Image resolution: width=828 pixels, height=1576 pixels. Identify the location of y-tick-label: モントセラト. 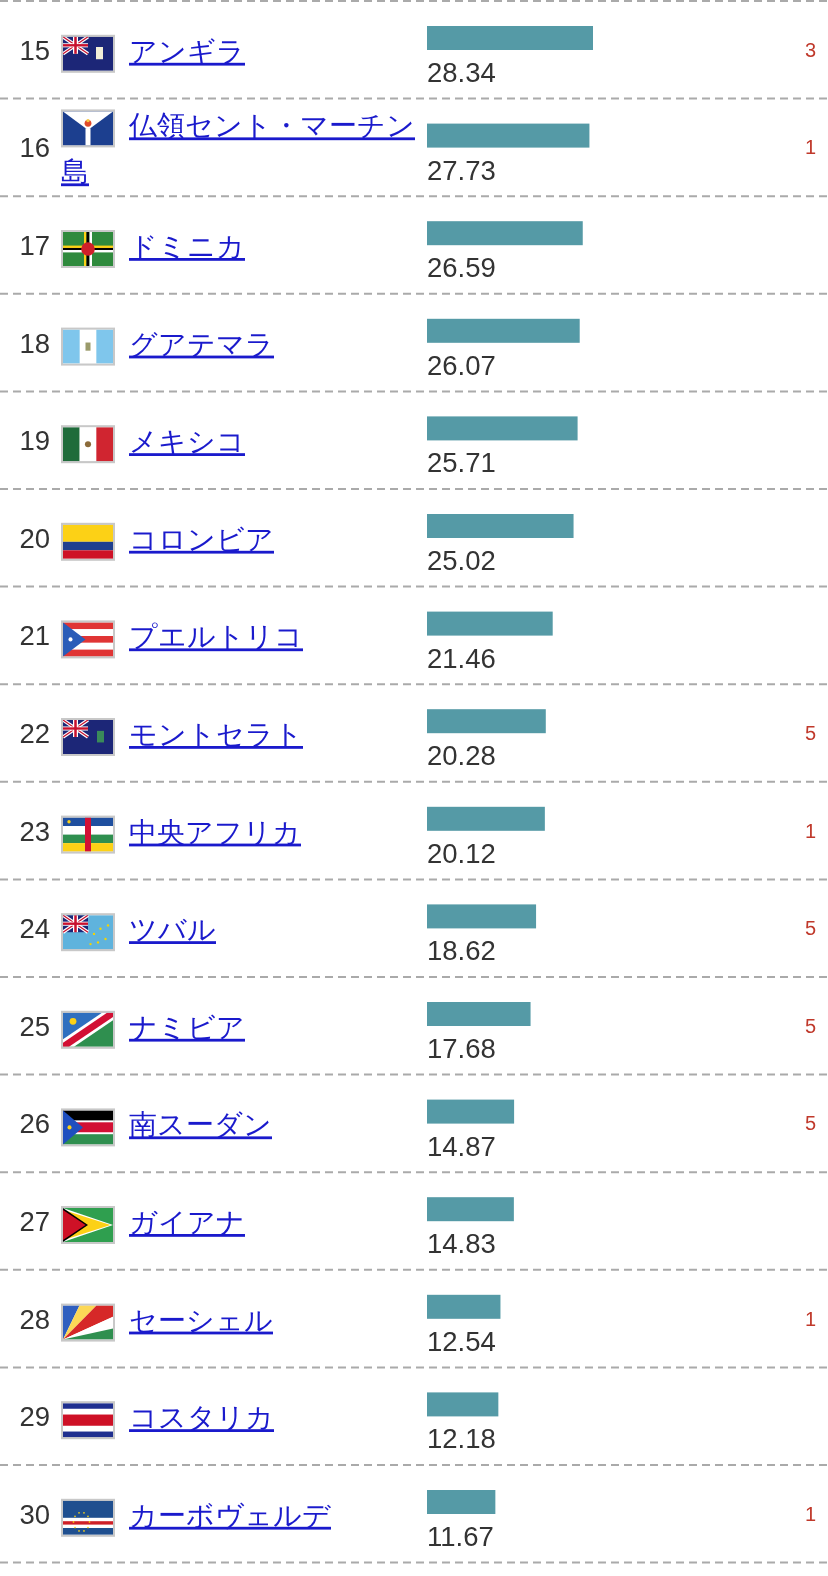
(216, 734).